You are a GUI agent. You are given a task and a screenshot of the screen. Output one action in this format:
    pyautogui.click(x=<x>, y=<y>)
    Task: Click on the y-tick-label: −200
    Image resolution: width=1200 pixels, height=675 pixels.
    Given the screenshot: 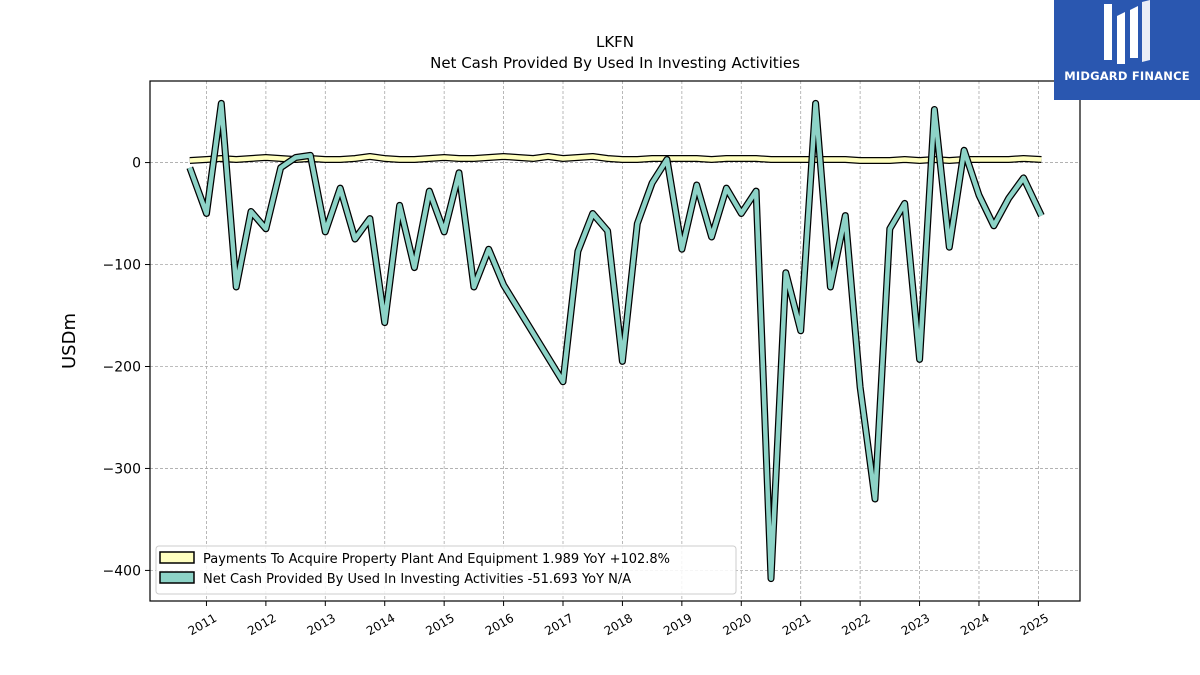 What is the action you would take?
    pyautogui.click(x=122, y=367)
    